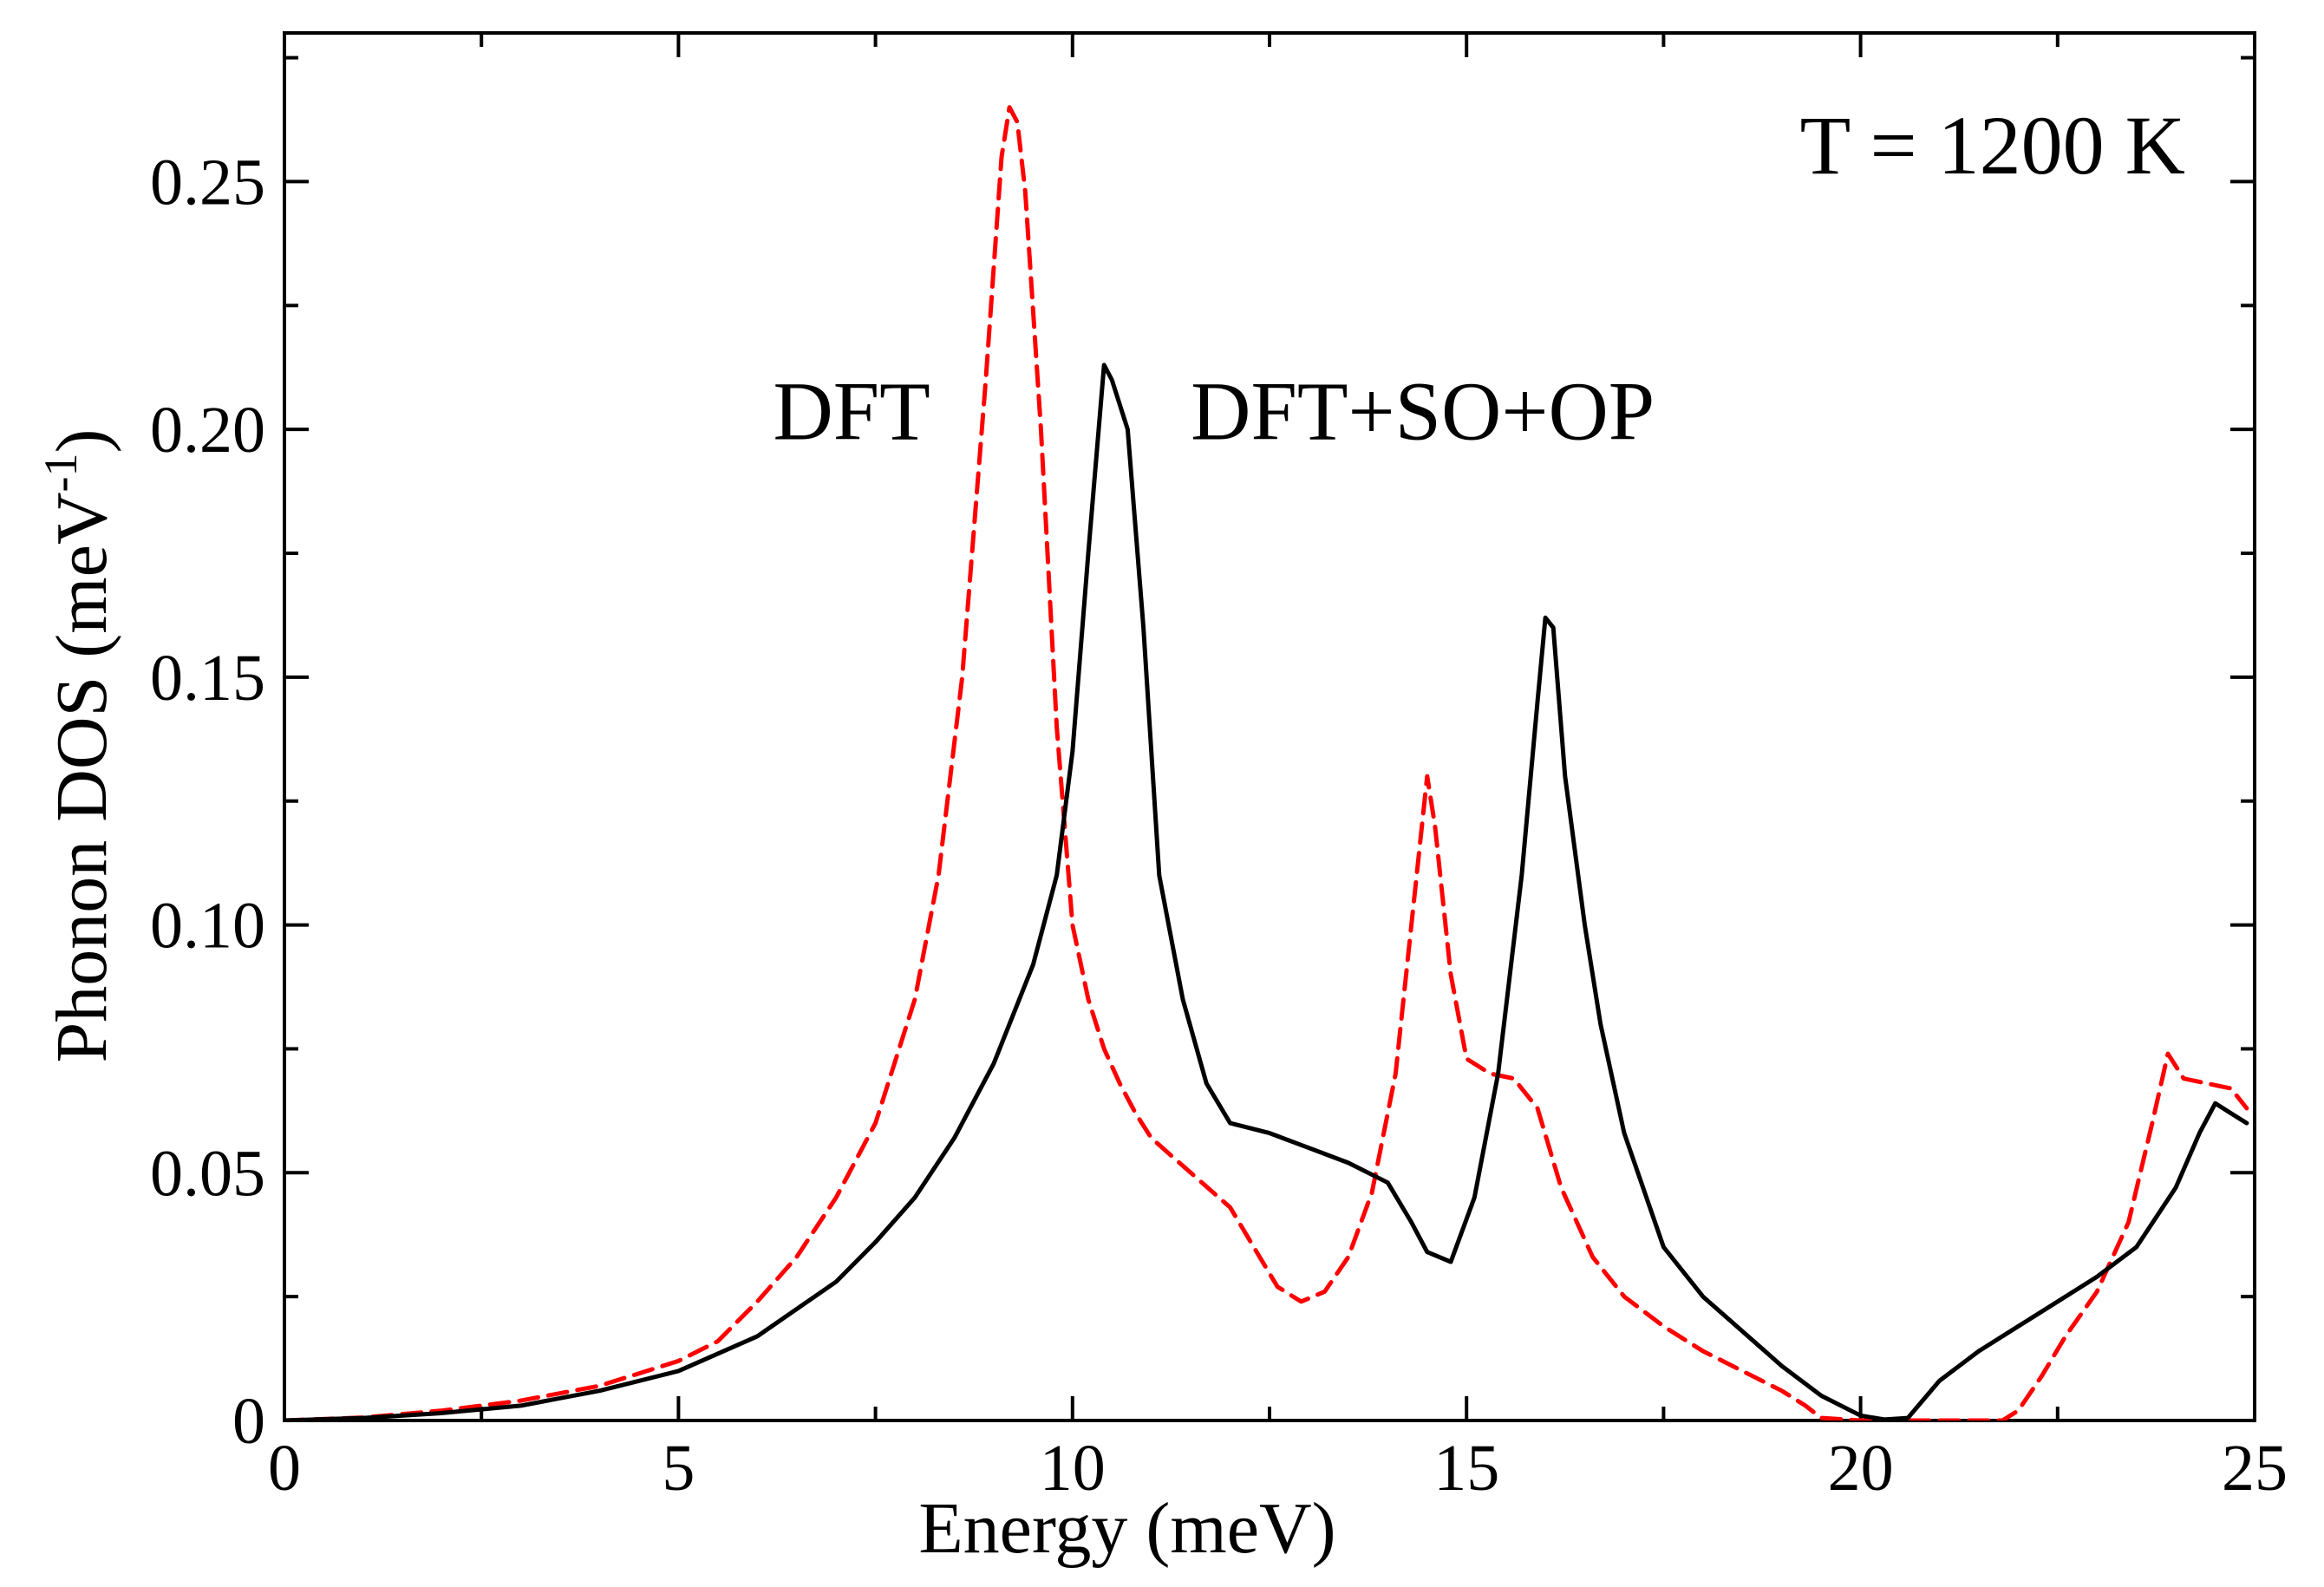 Image resolution: width=2324 pixels, height=1587 pixels. Describe the element at coordinates (207, 430) in the screenshot. I see `y-tick-label: 0.20` at that location.